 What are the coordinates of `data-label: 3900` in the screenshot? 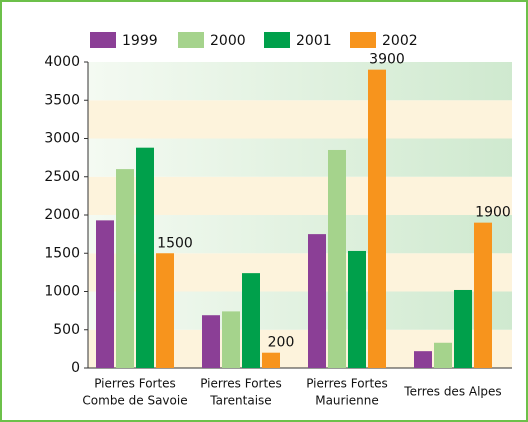 It's located at (387, 60).